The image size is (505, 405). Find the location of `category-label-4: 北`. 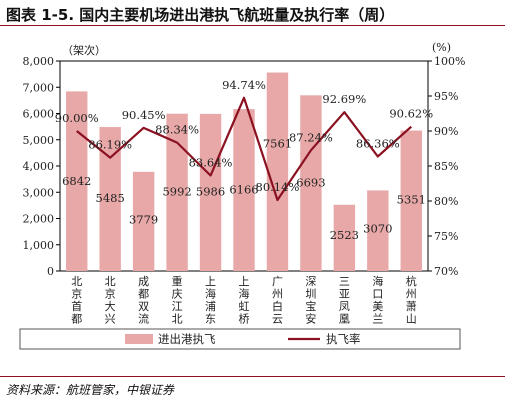

category-label-4: 北 is located at coordinates (177, 319).